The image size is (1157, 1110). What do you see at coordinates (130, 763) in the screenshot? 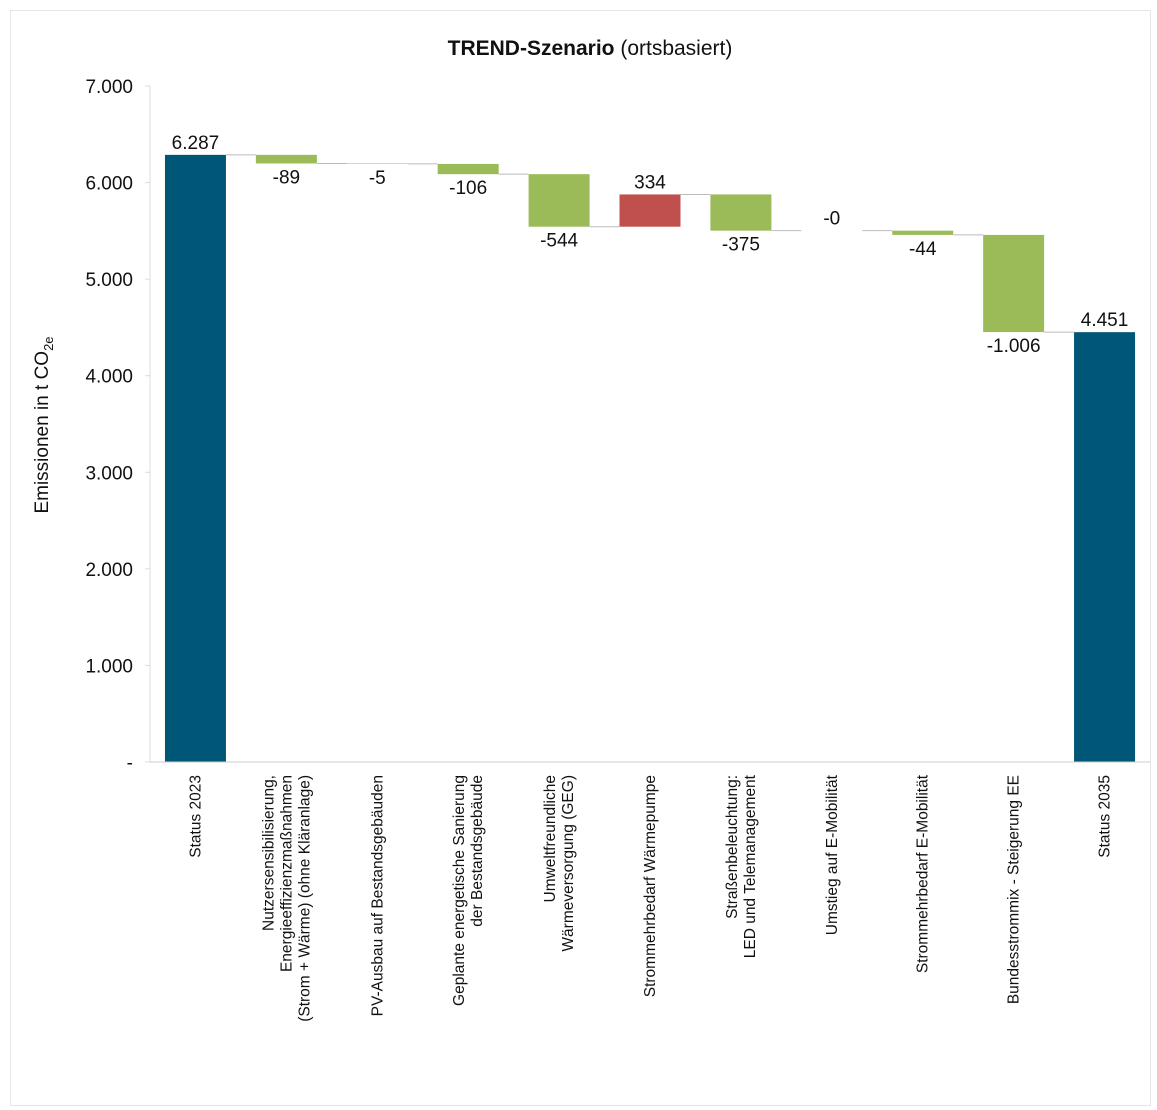
I see `y-tick-label: -` at bounding box center [130, 763].